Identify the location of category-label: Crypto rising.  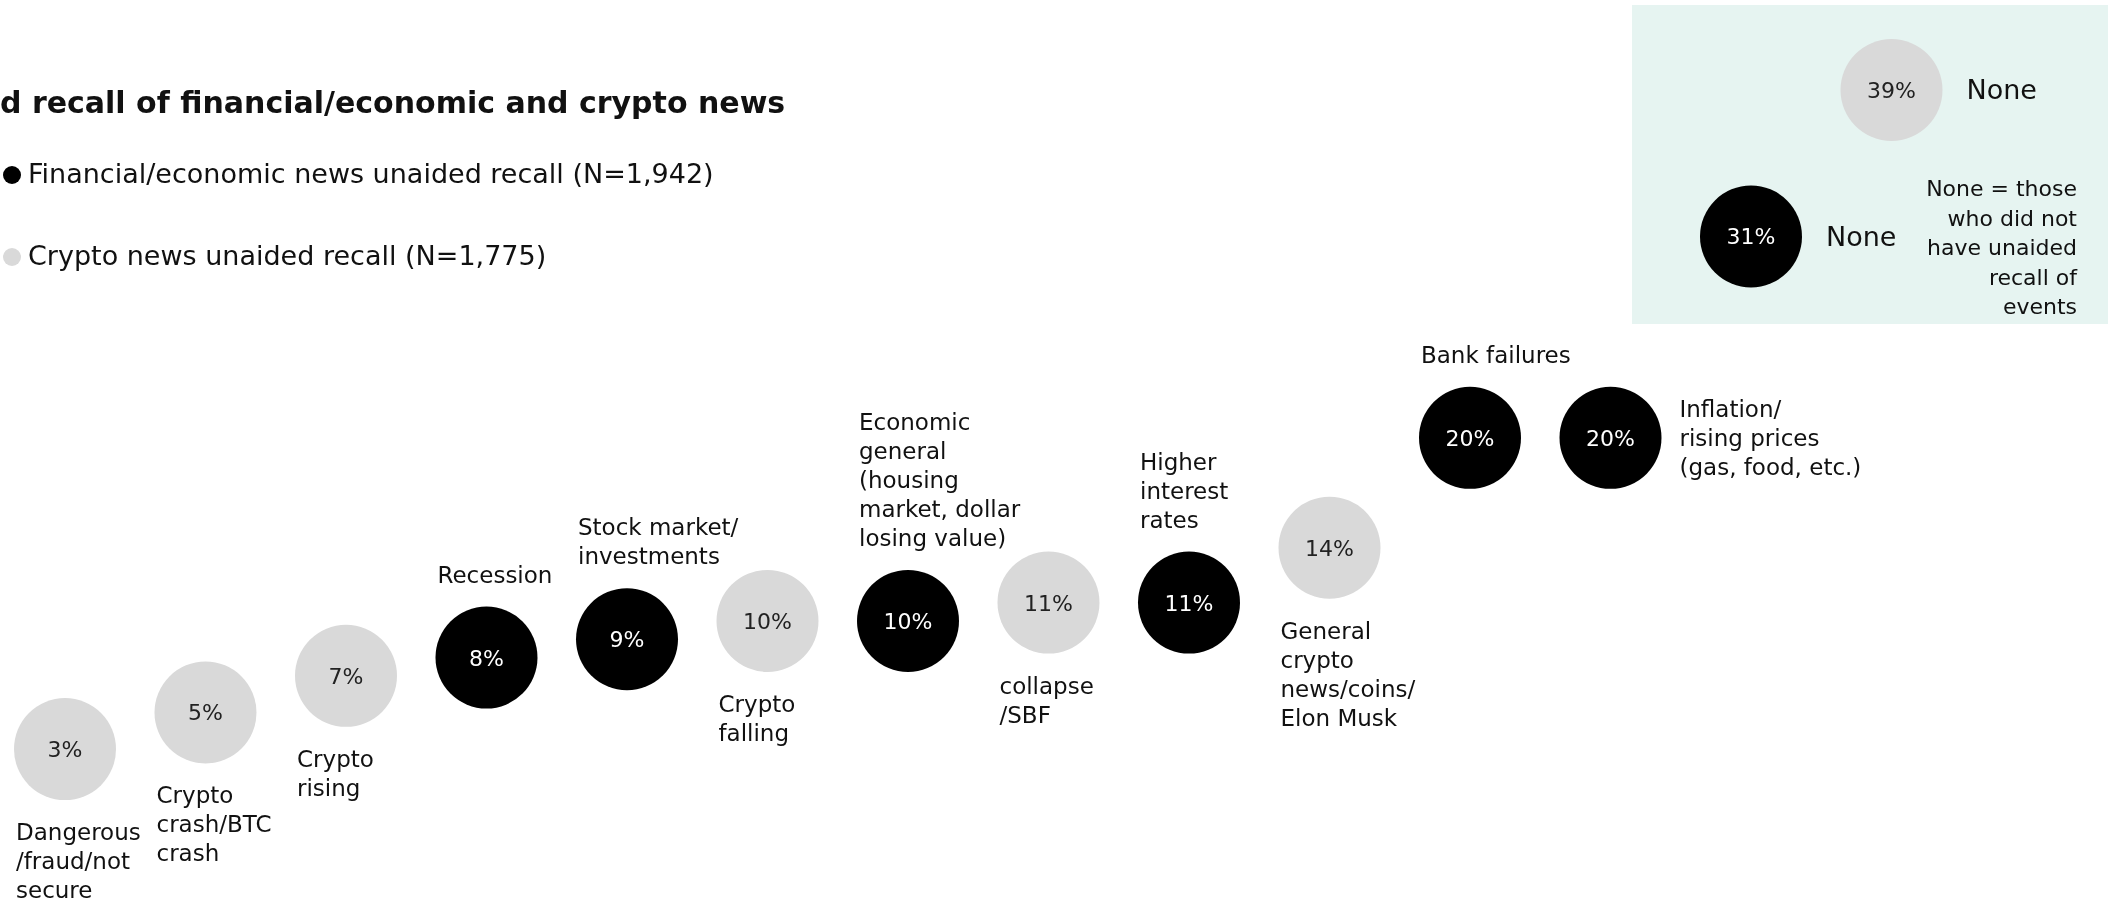
(335, 773).